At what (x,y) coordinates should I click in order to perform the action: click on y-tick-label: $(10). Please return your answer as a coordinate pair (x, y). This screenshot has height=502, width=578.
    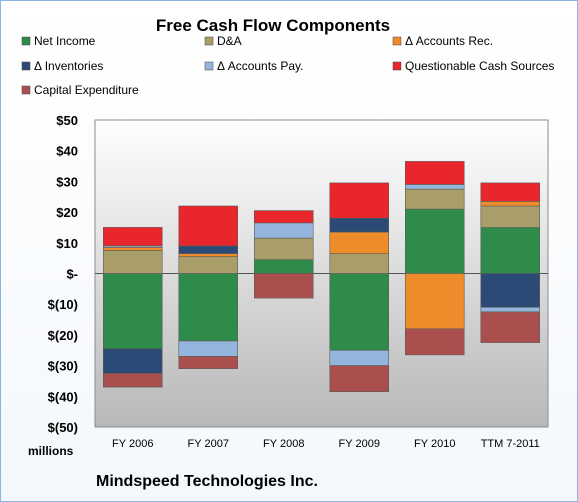
    Looking at the image, I should click on (63, 304).